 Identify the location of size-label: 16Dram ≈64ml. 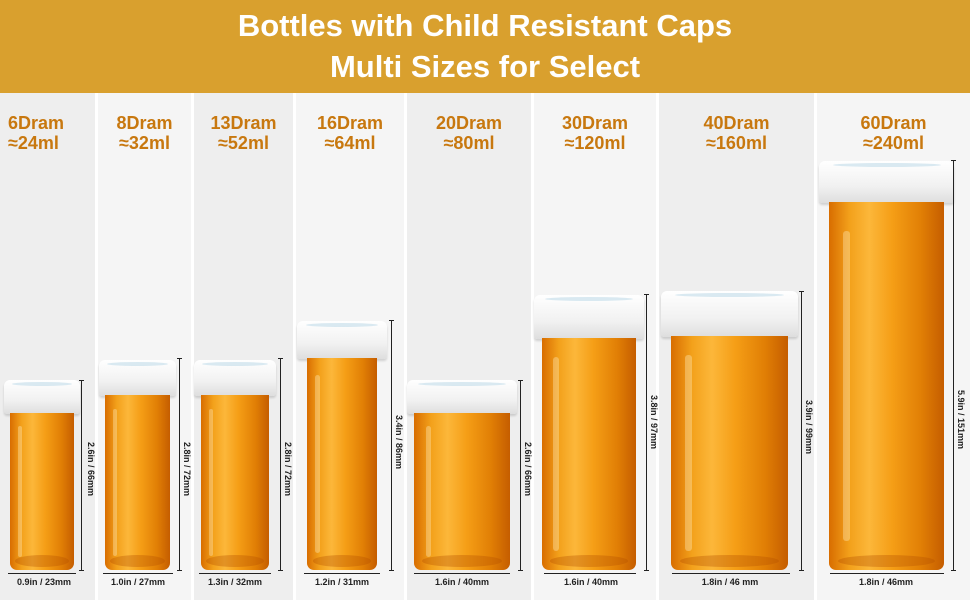
(350, 133).